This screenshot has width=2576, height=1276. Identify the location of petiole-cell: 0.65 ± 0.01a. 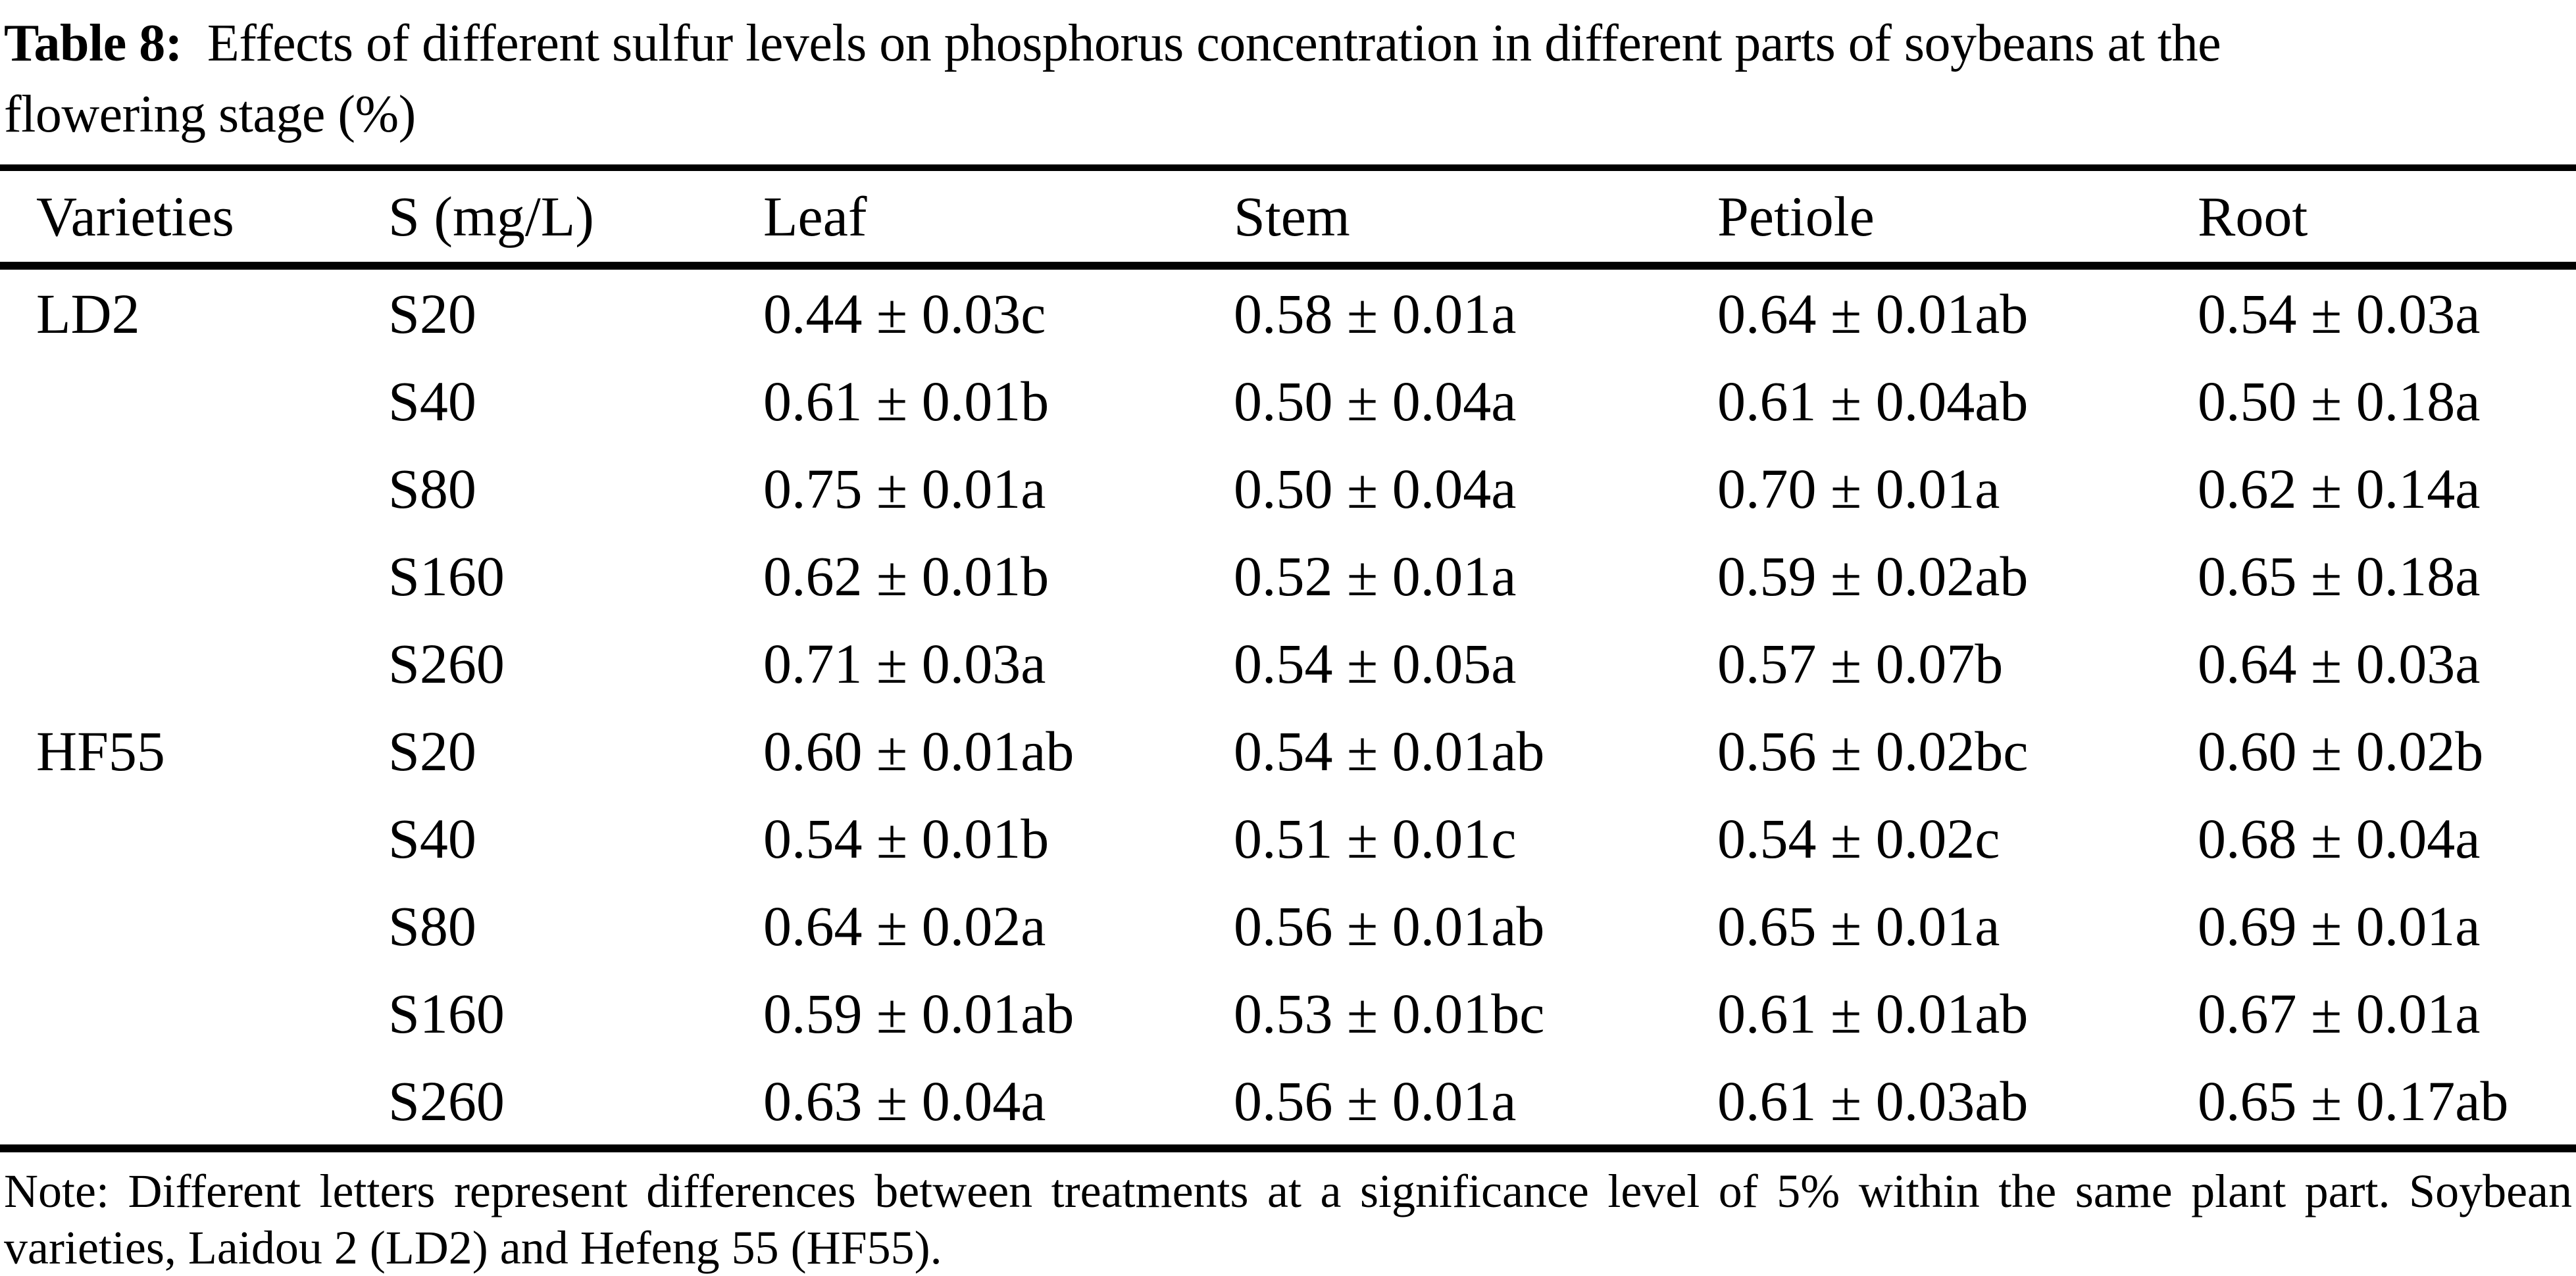
(1859, 926).